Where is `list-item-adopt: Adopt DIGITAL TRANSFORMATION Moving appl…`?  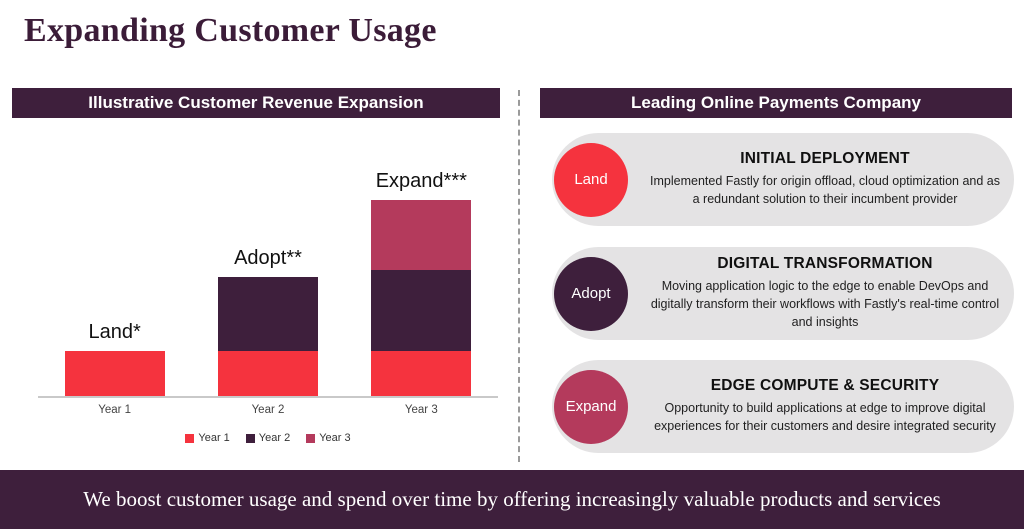
list-item-adopt: Adopt DIGITAL TRANSFORMATION Moving appl… is located at coordinates (783, 293).